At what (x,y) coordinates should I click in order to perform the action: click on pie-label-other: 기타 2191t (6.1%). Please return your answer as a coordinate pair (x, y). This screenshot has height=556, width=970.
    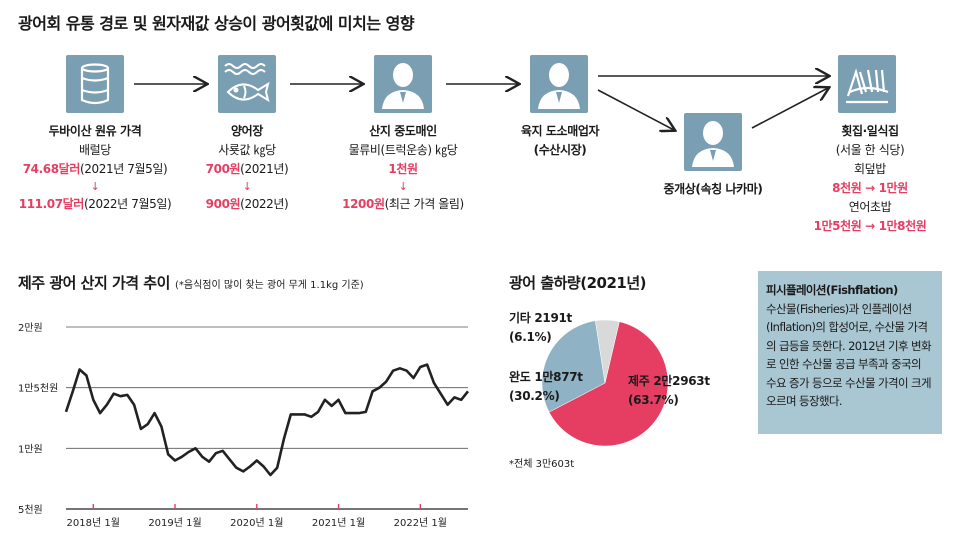
    Looking at the image, I should click on (540, 328).